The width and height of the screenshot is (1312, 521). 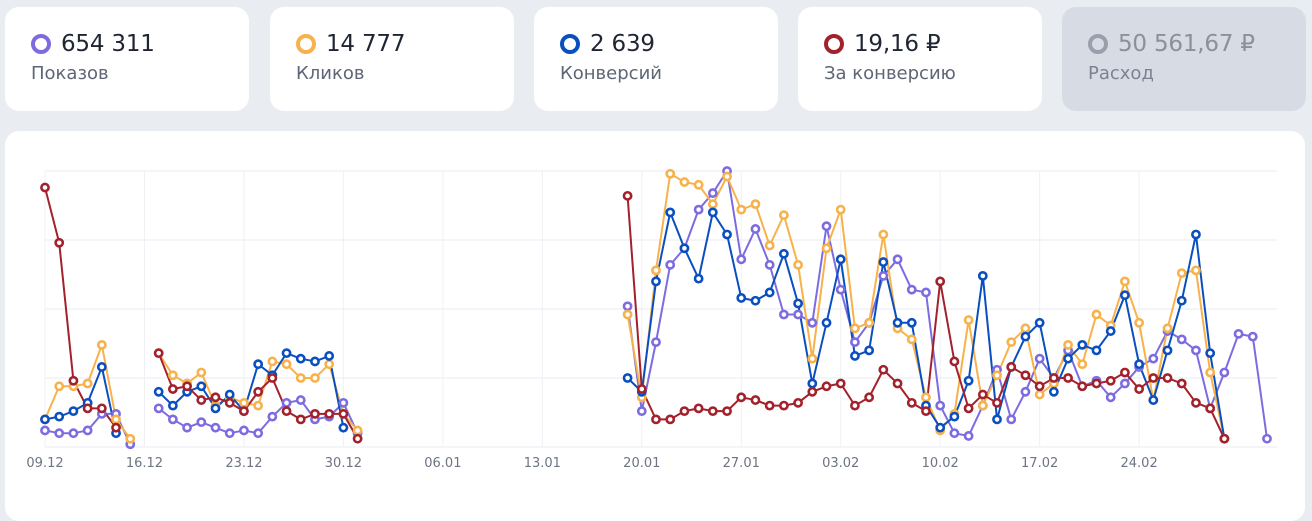 I want to click on metric-card-spend: 50 561,67 ₽ Расход, so click(x=1184, y=59).